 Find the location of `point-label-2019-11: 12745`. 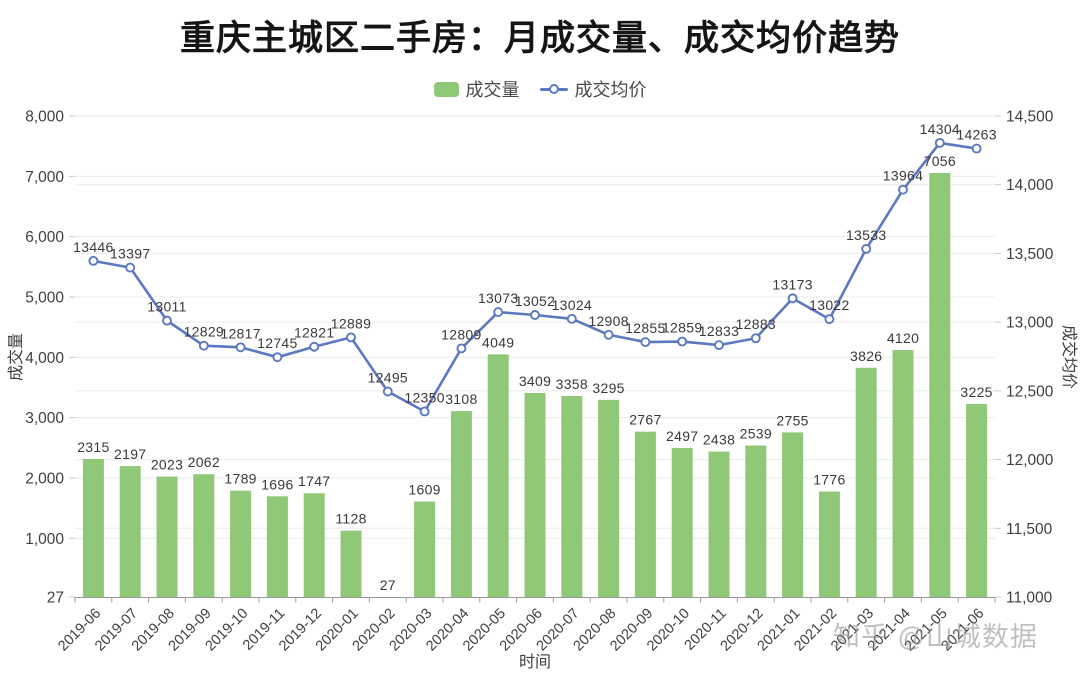

point-label-2019-11: 12745 is located at coordinates (277, 343).